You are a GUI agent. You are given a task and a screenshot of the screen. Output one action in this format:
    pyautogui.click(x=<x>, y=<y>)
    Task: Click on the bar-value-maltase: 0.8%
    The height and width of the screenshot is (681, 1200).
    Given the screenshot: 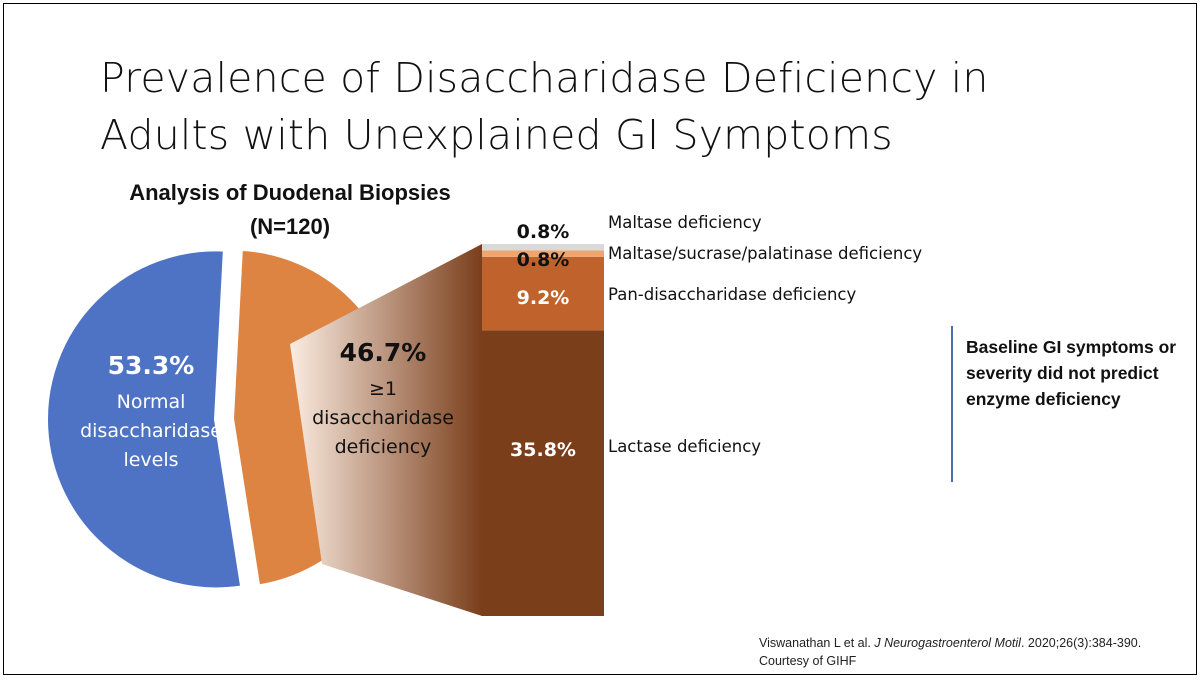 What is the action you would take?
    pyautogui.click(x=543, y=232)
    